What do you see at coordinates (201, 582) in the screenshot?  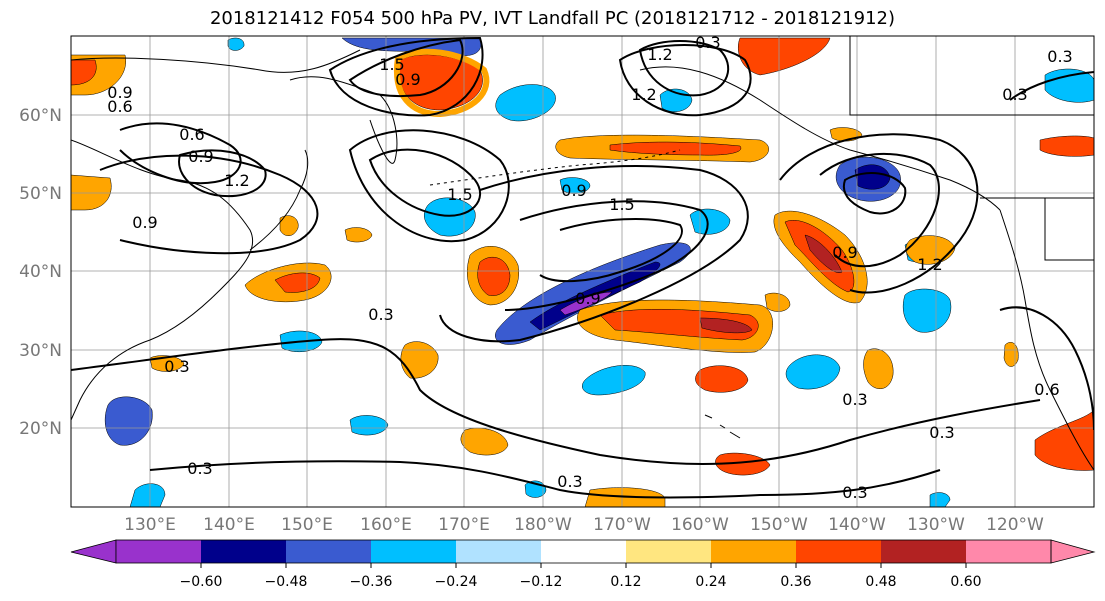 I see `colorbar-tick-label: −0.60` at bounding box center [201, 582].